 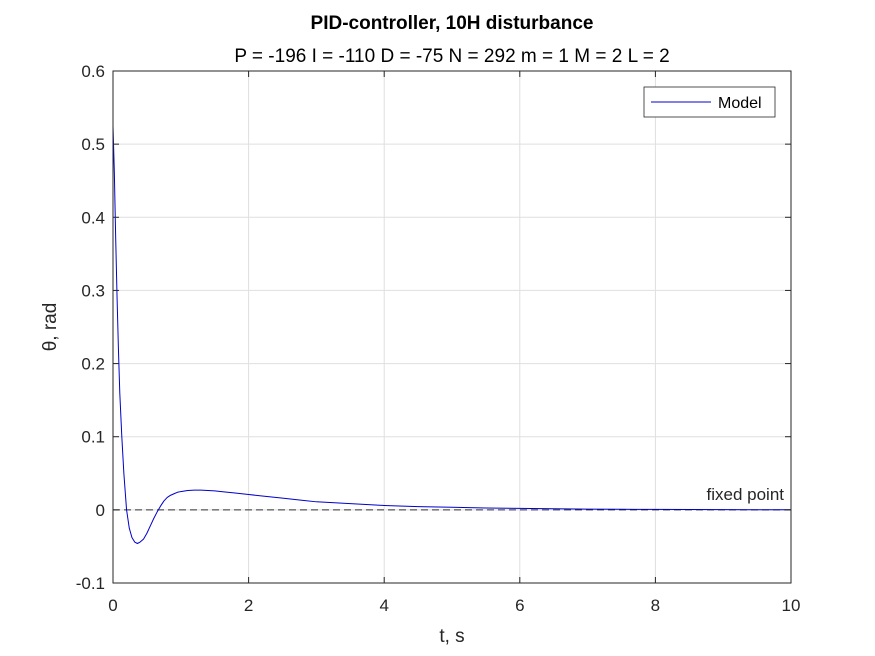 What do you see at coordinates (452, 23) in the screenshot?
I see `chart-title: PID-controller, 10H disturbance` at bounding box center [452, 23].